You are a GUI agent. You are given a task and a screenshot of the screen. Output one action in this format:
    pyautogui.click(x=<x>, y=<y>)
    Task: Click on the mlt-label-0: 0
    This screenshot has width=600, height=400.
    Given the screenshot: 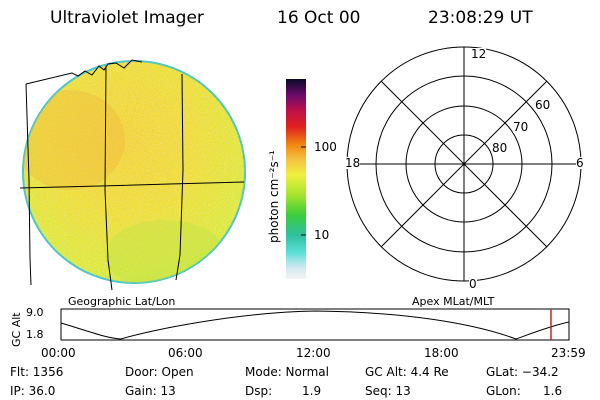 What is the action you would take?
    pyautogui.click(x=473, y=284)
    